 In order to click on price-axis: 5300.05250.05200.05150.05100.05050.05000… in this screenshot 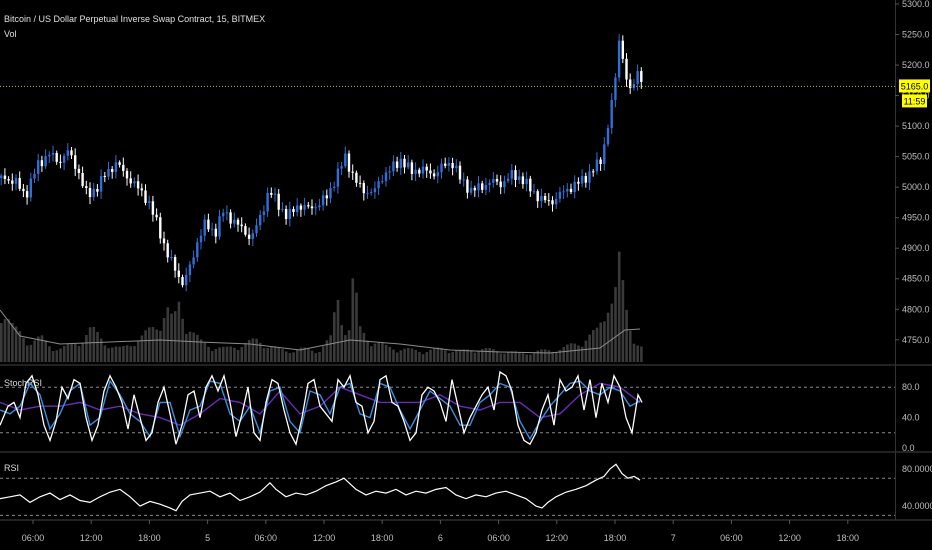, I will do `click(912, 172)`.